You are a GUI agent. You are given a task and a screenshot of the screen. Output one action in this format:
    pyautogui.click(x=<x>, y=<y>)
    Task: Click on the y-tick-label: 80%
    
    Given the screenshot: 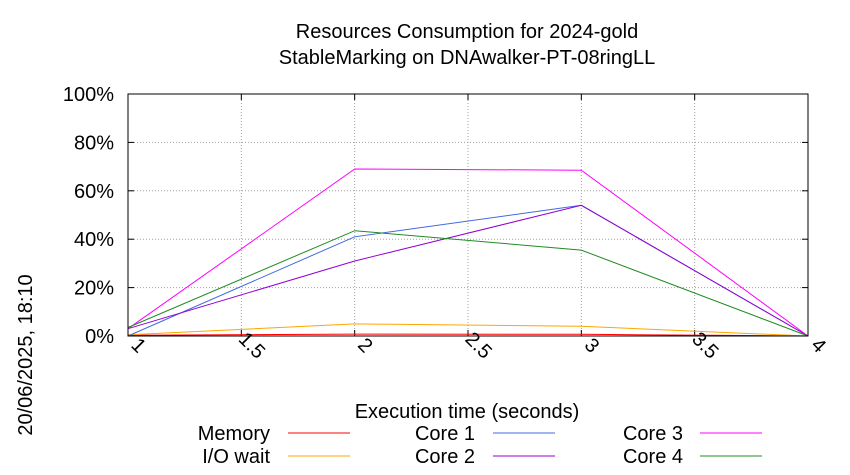 What is the action you would take?
    pyautogui.click(x=94, y=143)
    